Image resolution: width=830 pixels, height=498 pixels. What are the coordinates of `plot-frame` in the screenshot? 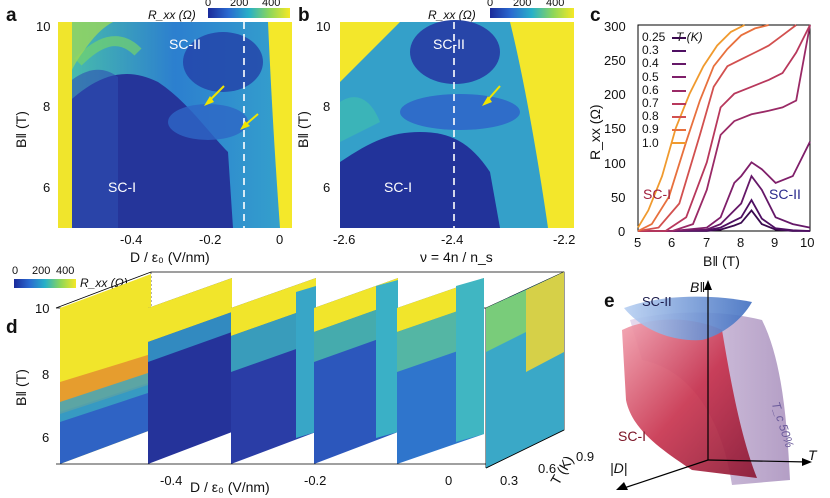 It's located at (724, 128).